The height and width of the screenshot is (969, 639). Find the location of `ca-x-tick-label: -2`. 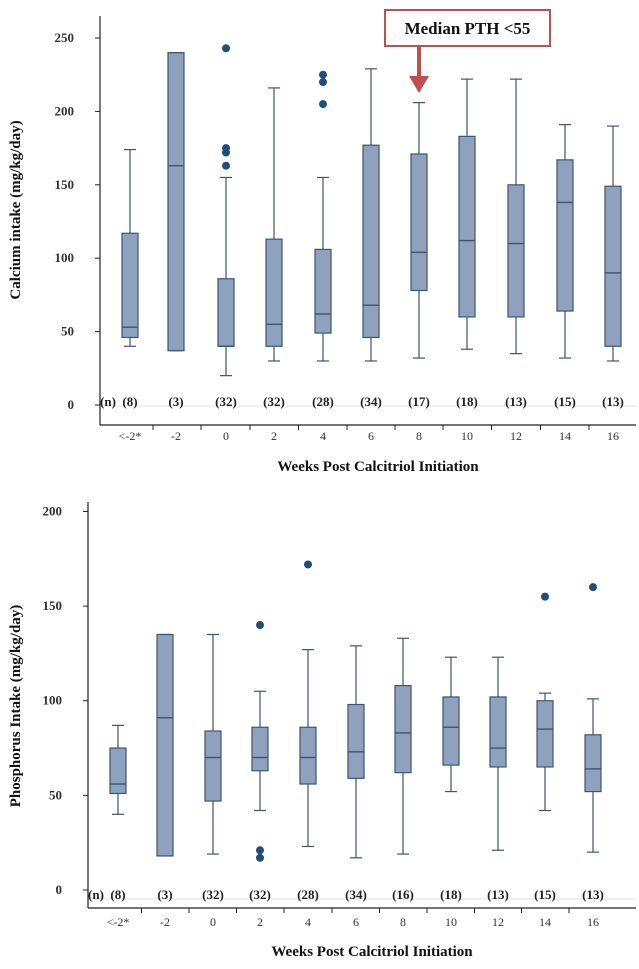

ca-x-tick-label: -2 is located at coordinates (176, 436).